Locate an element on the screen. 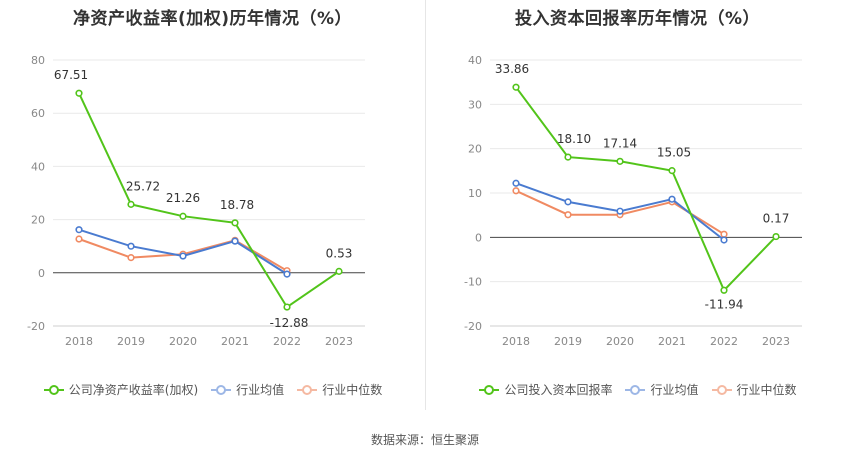 The width and height of the screenshot is (850, 459). data-label: 18.78 is located at coordinates (237, 205).